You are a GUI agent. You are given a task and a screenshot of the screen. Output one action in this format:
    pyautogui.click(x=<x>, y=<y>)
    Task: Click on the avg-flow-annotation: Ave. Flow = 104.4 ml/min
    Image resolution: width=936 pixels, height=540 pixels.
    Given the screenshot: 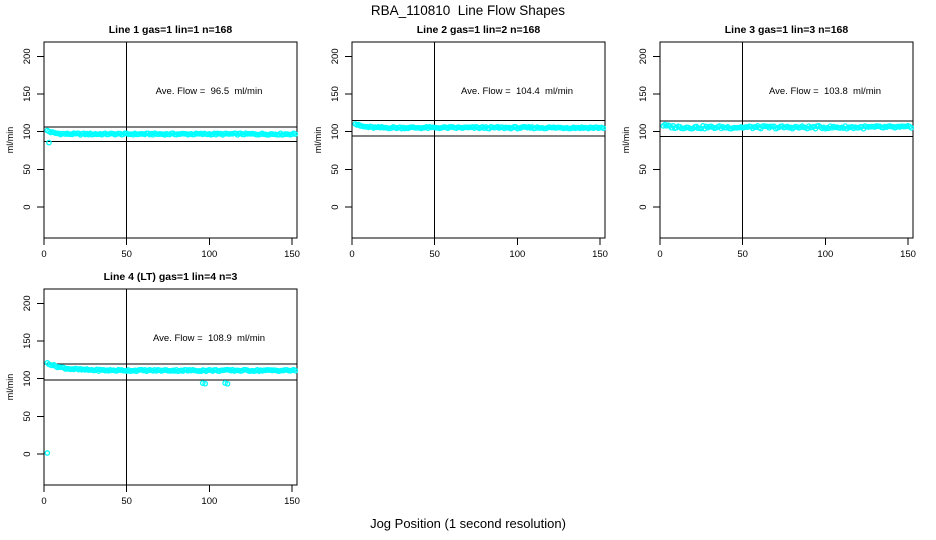 What is the action you would take?
    pyautogui.click(x=517, y=91)
    